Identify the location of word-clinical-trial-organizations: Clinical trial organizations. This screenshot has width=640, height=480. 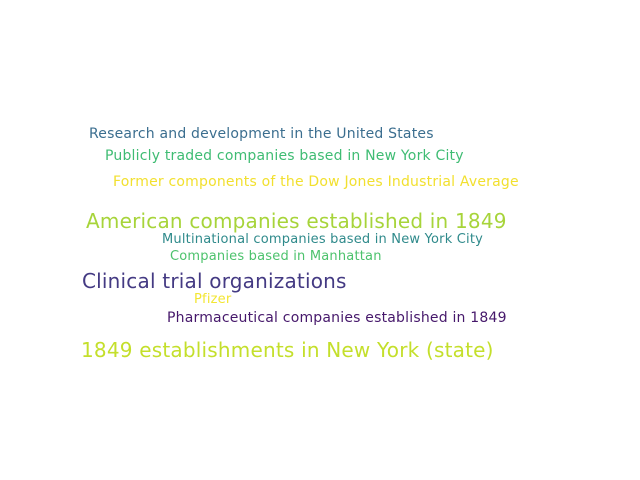
(214, 281).